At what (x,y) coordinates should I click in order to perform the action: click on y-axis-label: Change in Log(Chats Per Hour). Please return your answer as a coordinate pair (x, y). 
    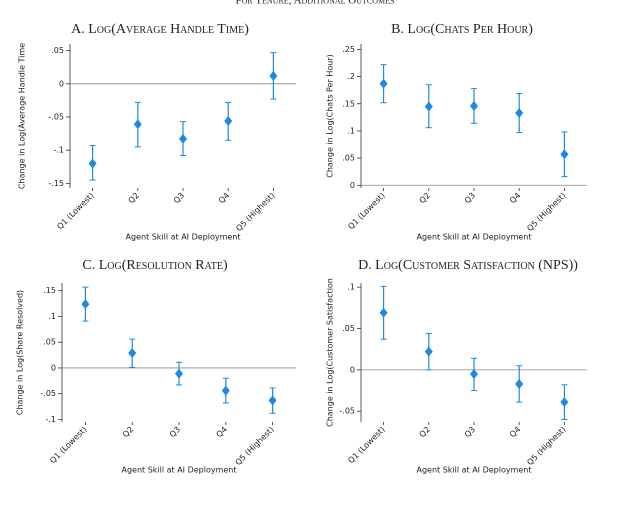
    Looking at the image, I should click on (330, 116).